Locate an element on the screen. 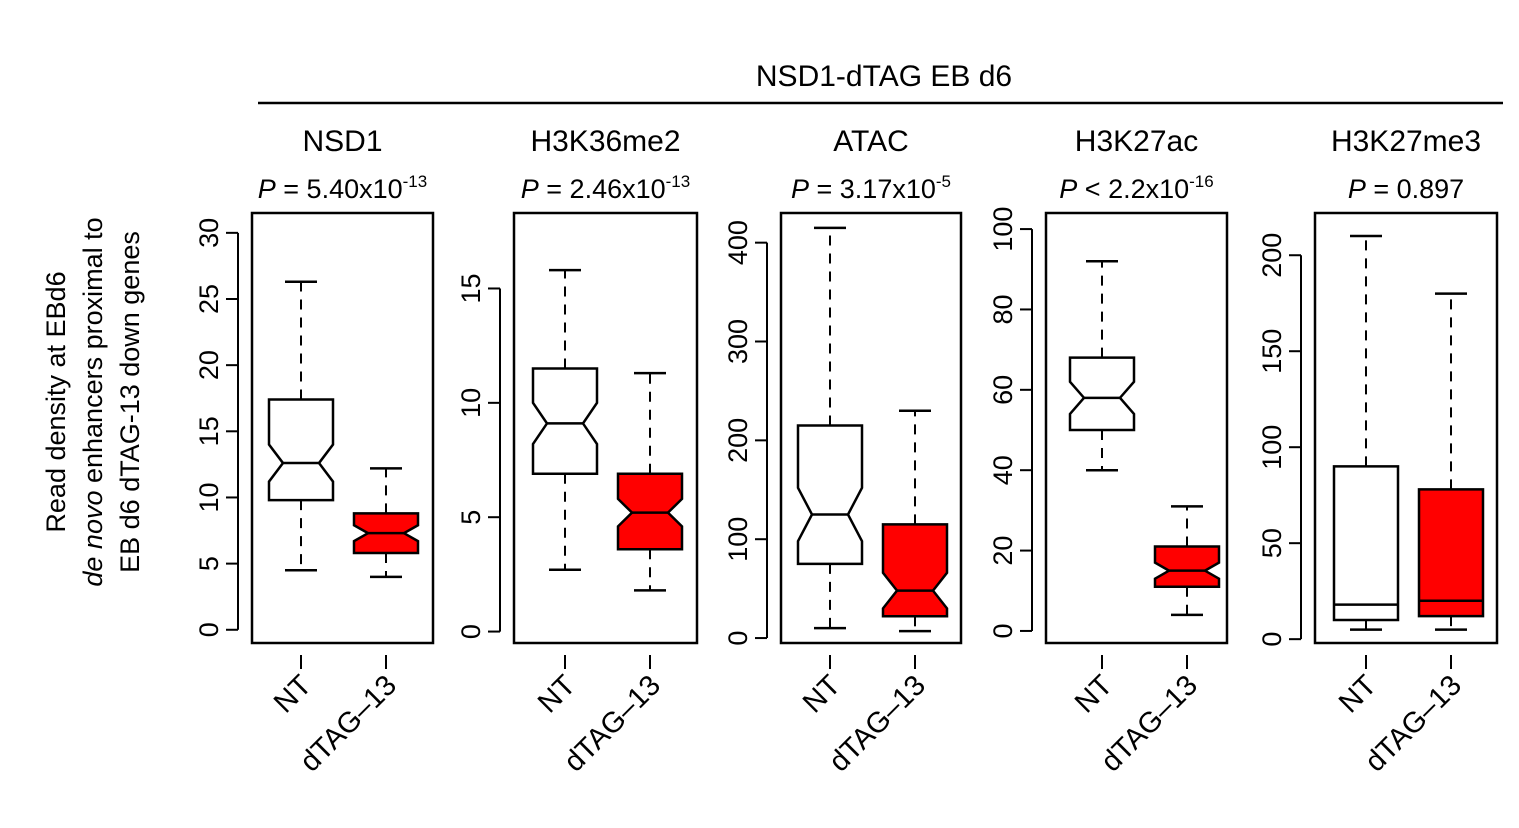  y-tick-label: 50 is located at coordinates (1272, 543).